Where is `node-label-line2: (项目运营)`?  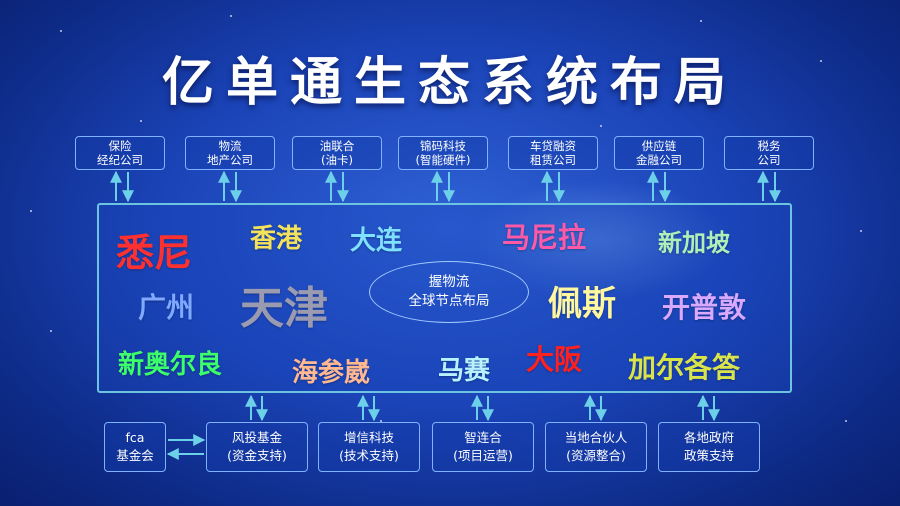 node-label-line2: (项目运营) is located at coordinates (483, 455).